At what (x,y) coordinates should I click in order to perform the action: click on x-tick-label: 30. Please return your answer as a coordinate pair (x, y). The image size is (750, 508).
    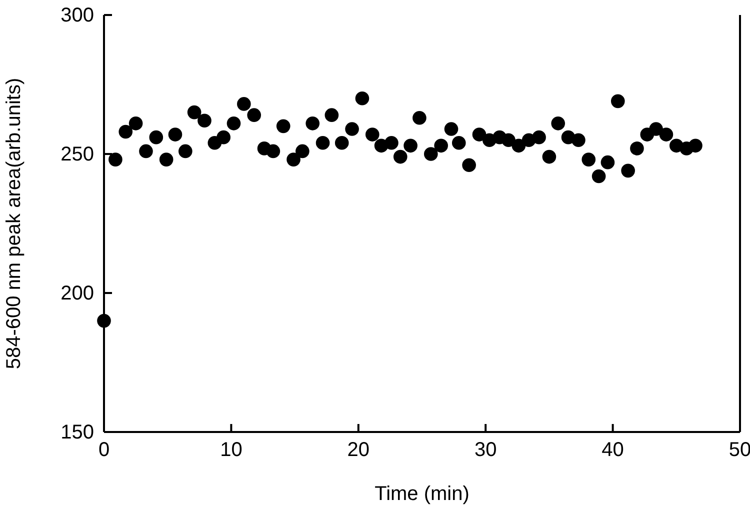
    Looking at the image, I should click on (485, 450).